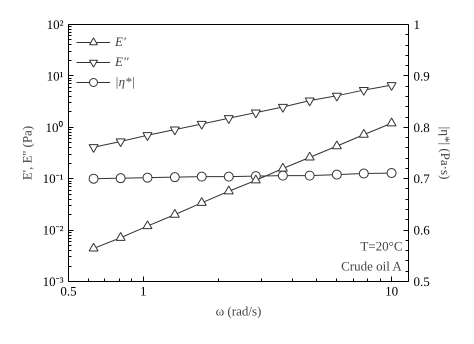  What do you see at coordinates (143, 291) in the screenshot?
I see `x-tick-label: 1` at bounding box center [143, 291].